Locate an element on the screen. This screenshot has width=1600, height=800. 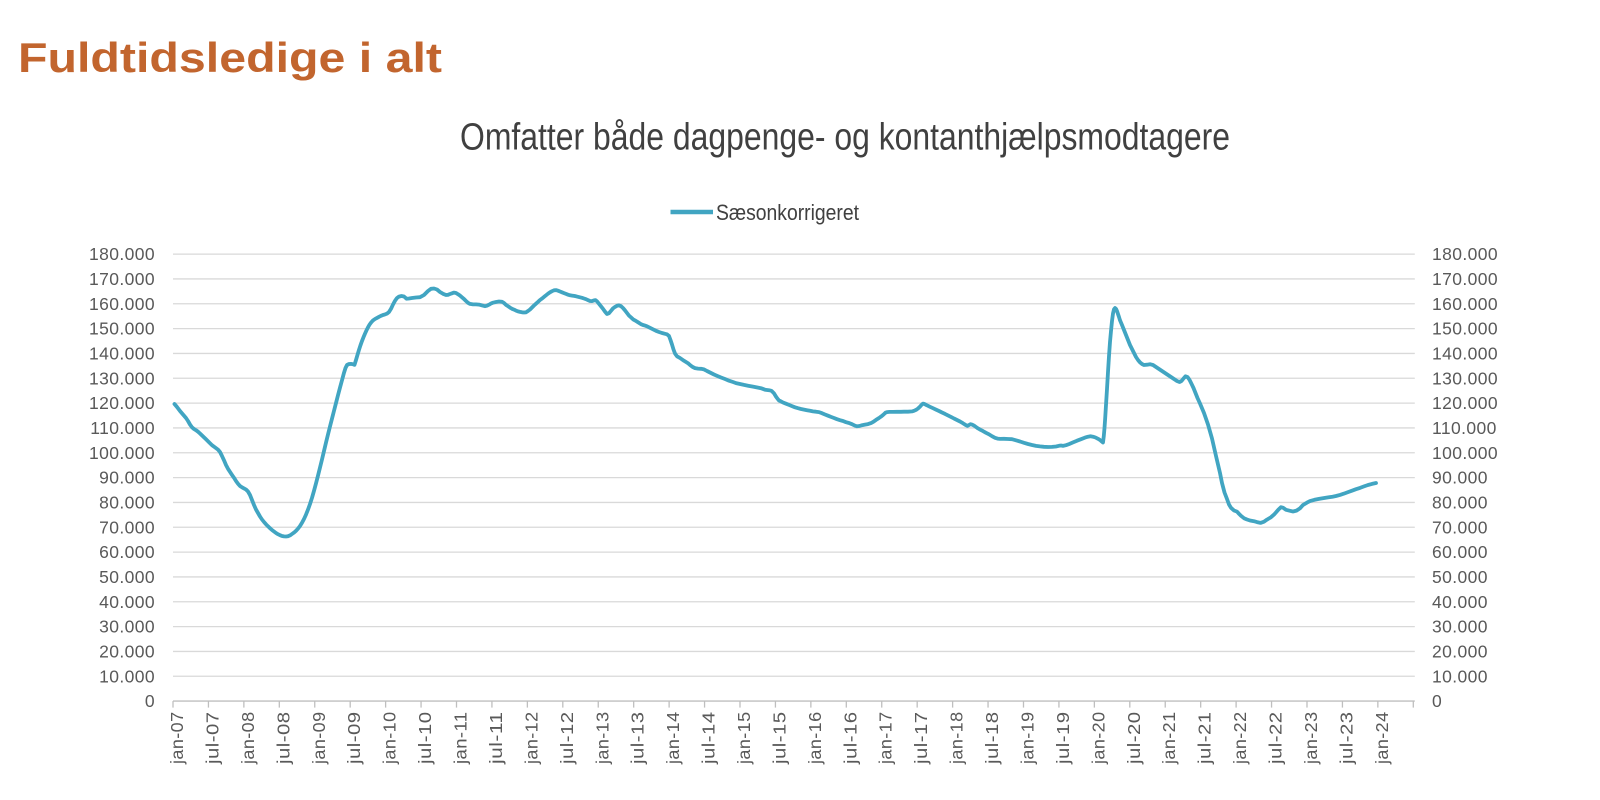
svg-text: jan-22 is located at coordinates (1240, 739).